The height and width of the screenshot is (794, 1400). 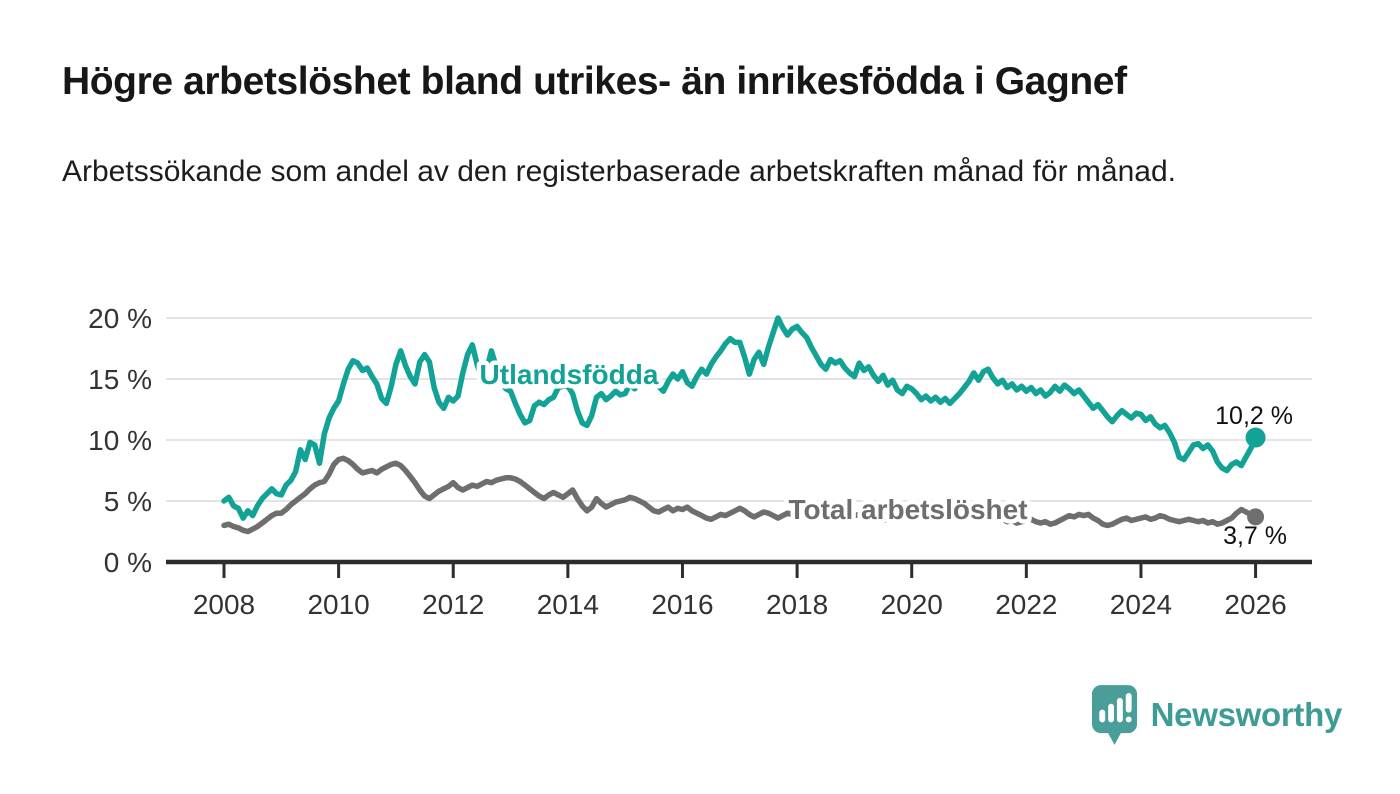 What do you see at coordinates (907, 509) in the screenshot?
I see `series-label: Total arbetslöshet` at bounding box center [907, 509].